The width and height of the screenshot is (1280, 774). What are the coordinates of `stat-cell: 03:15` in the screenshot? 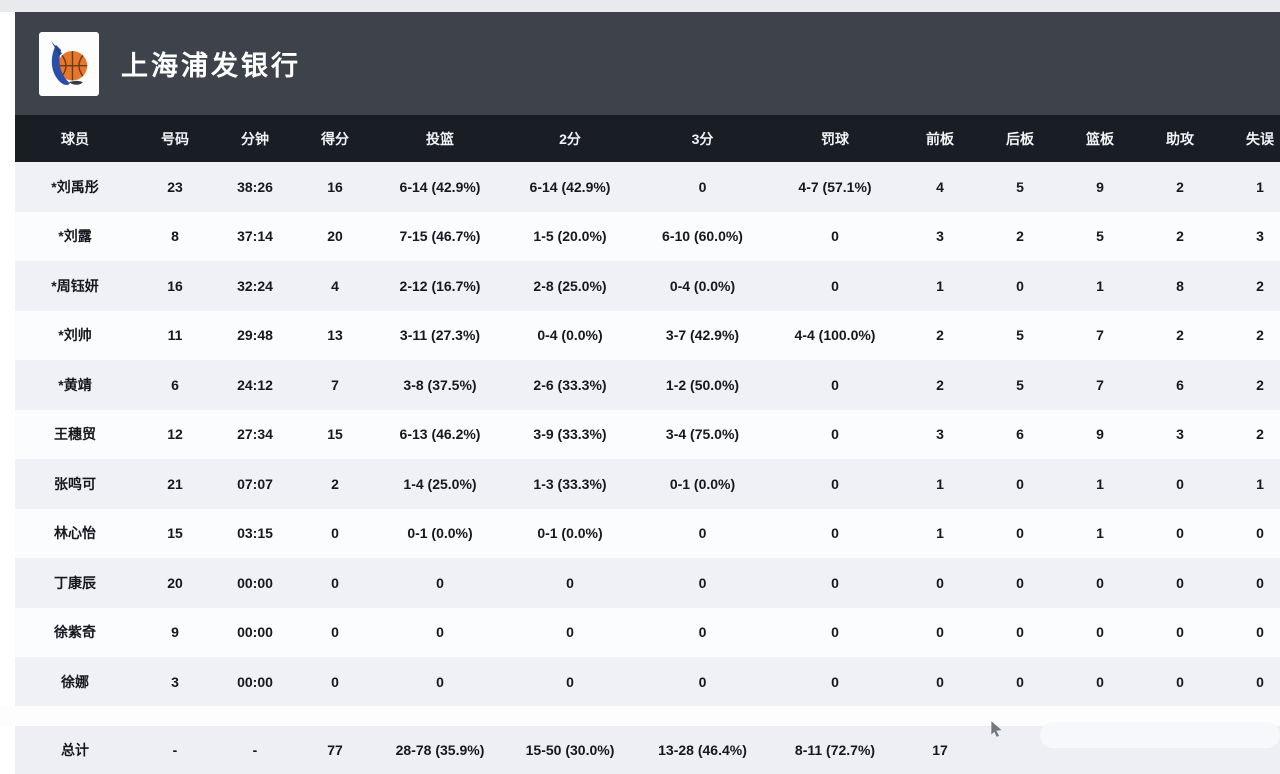 It's located at (255, 533).